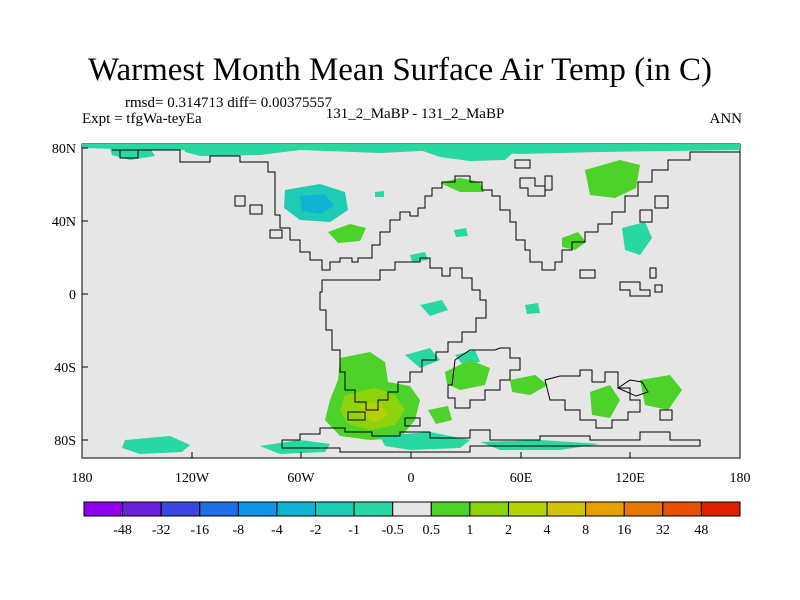 This screenshot has width=800, height=600. Describe the element at coordinates (508, 530) in the screenshot. I see `colorbar-label: 2` at that location.